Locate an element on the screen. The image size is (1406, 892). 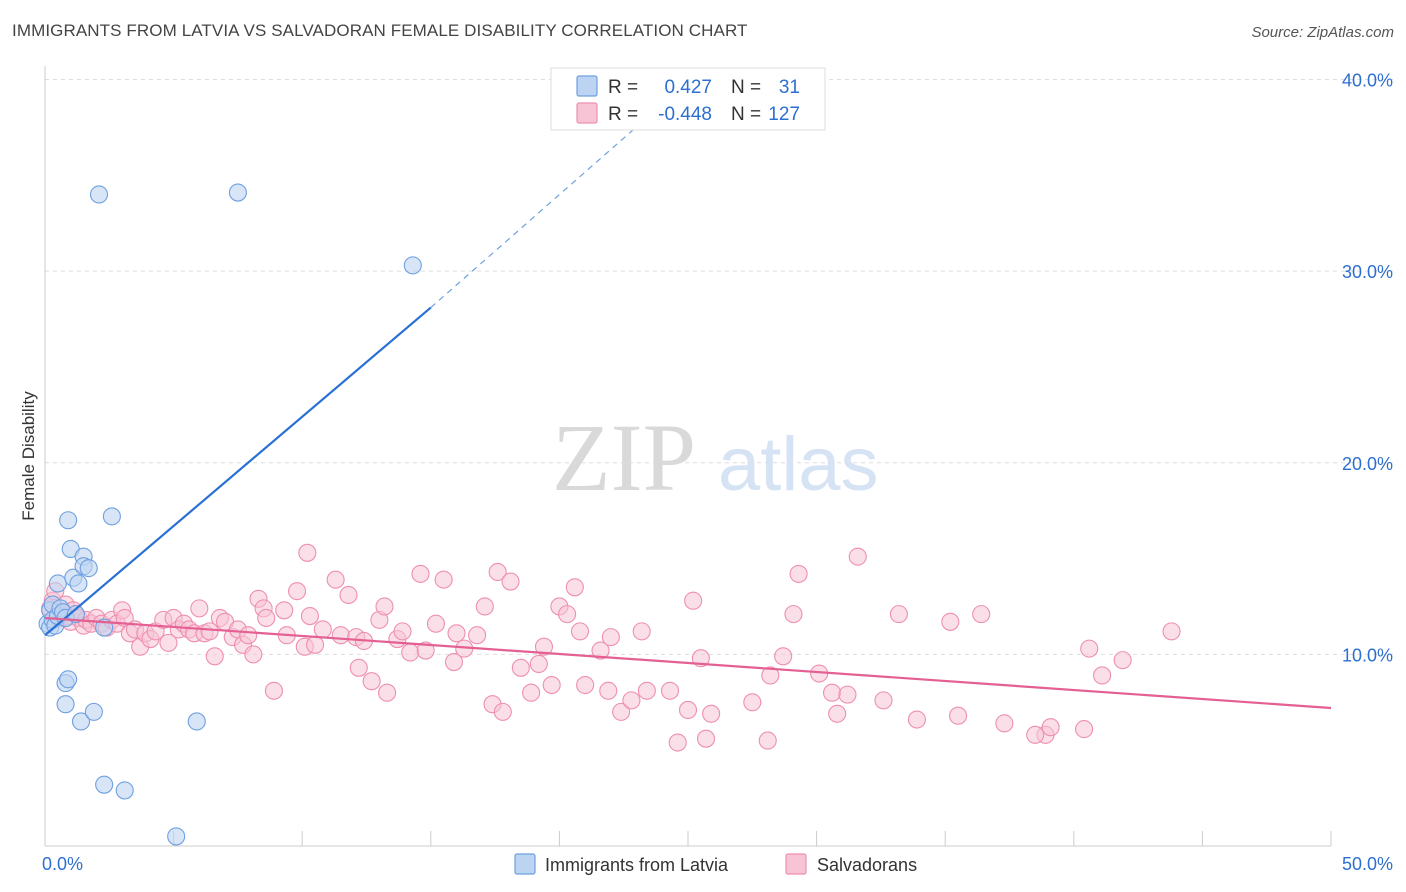
stats-n-label: N = is located at coordinates (746, 87).